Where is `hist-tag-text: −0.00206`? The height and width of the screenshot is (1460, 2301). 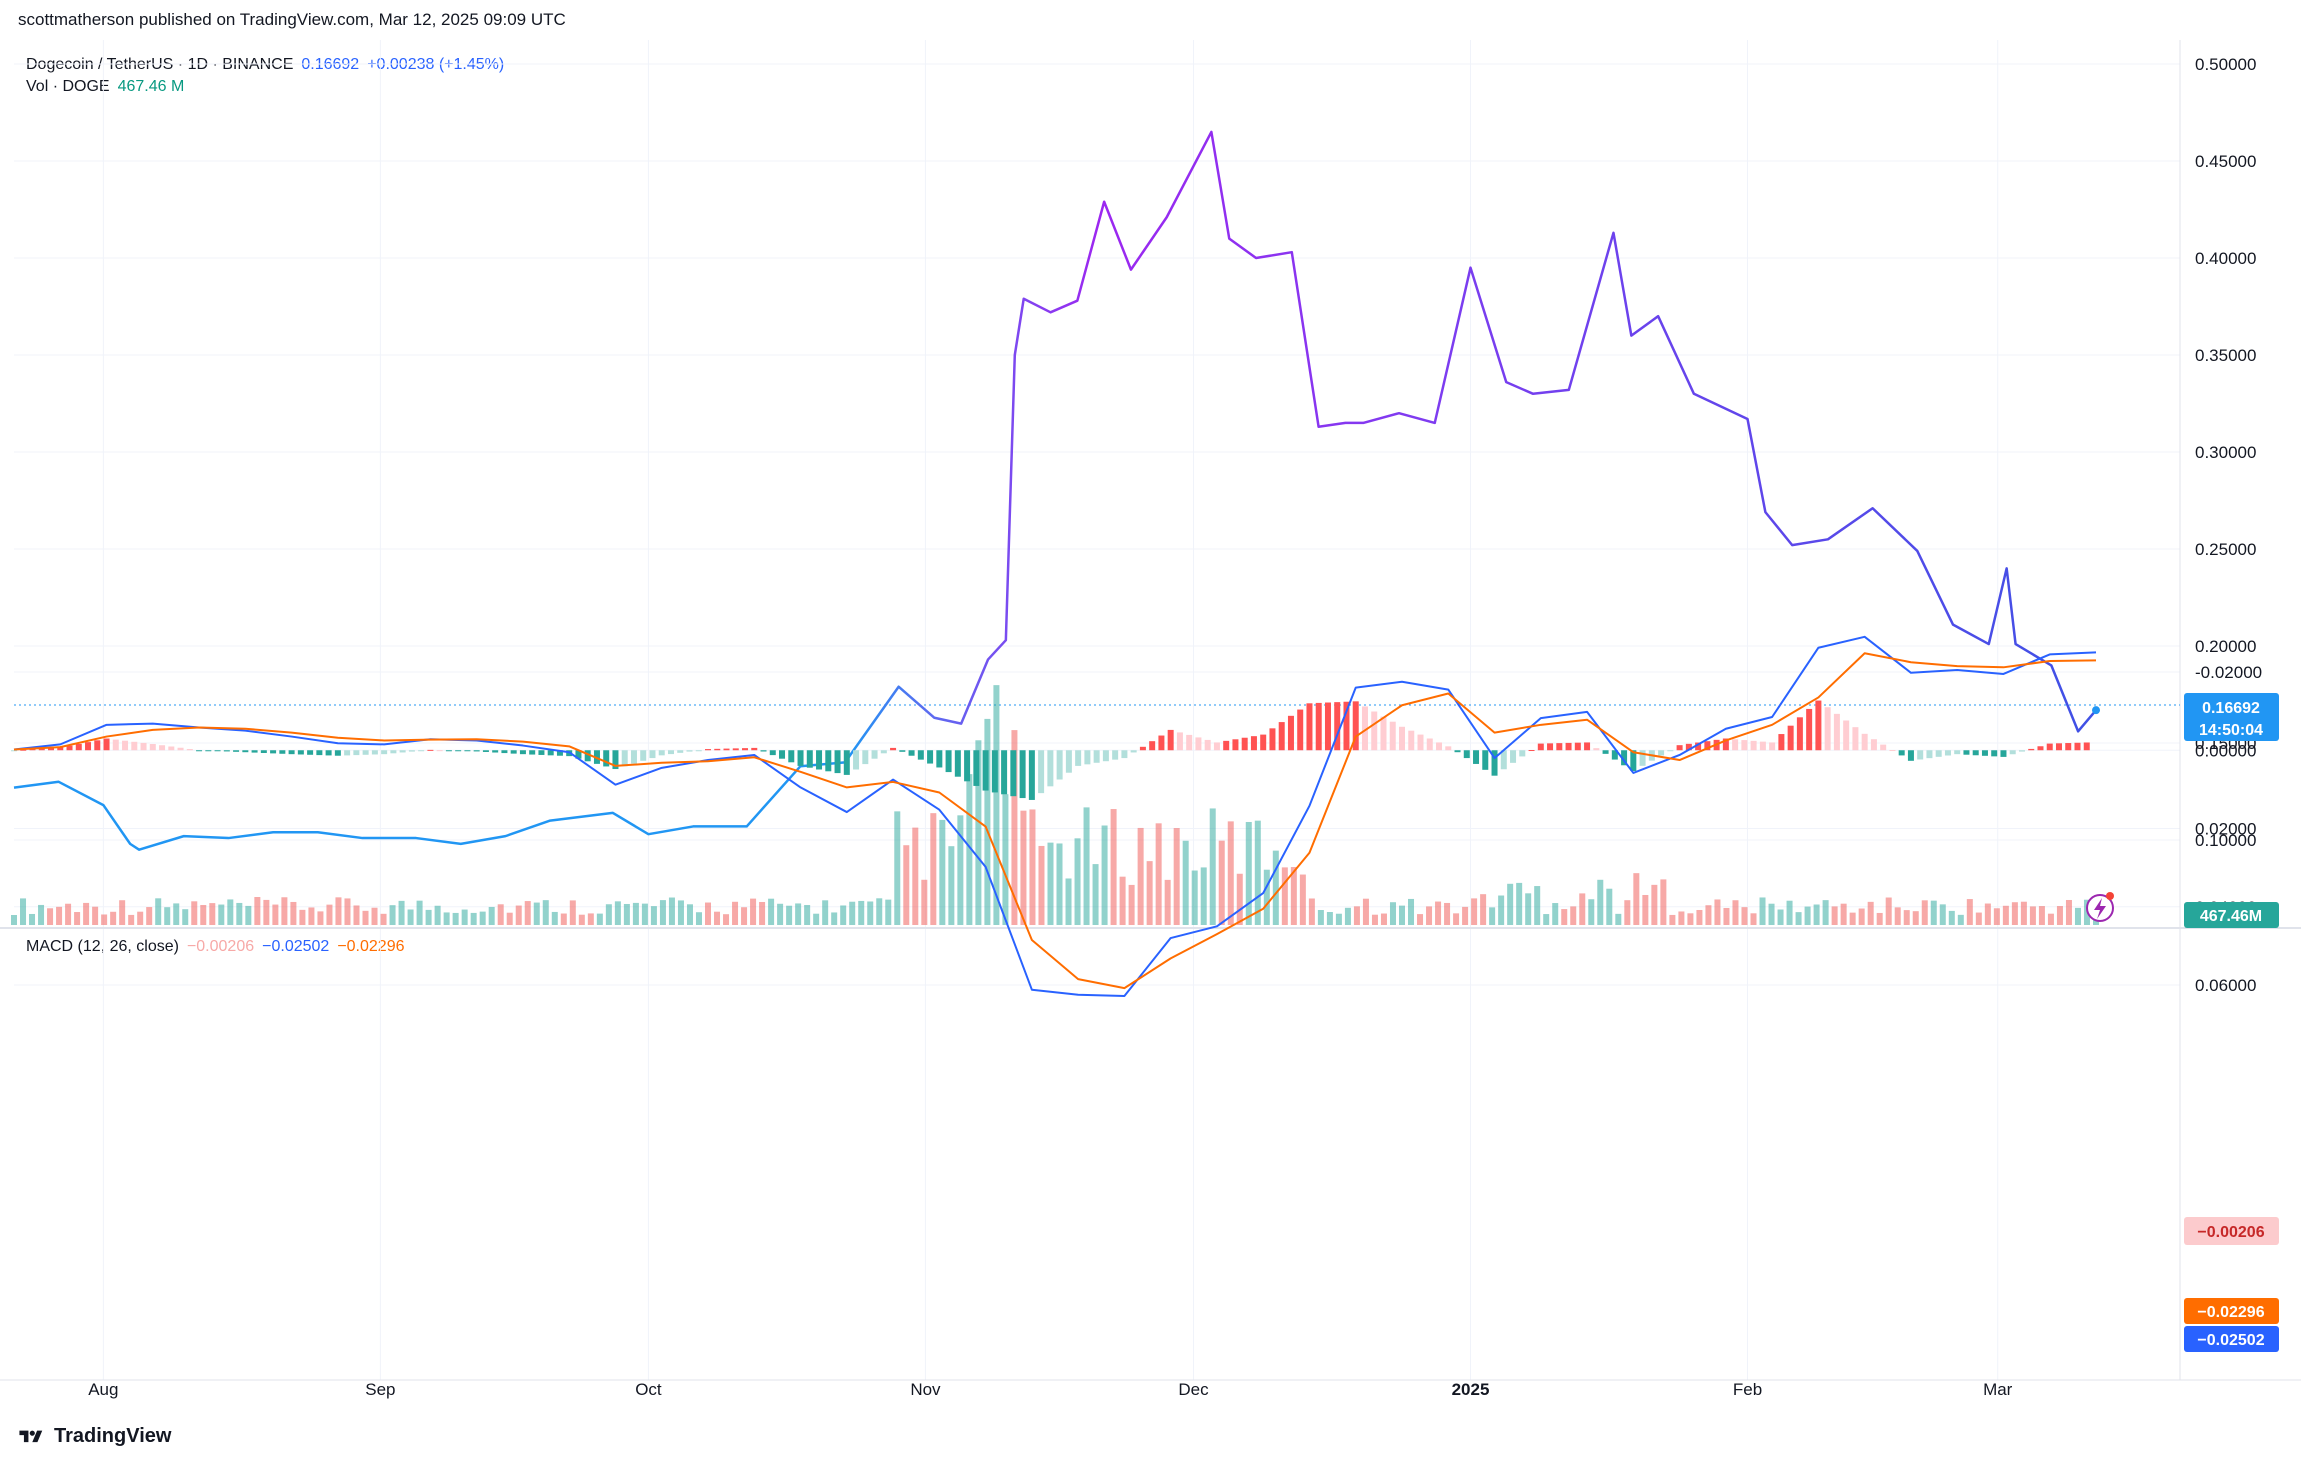
hist-tag-text: −0.00206 is located at coordinates (2230, 1232).